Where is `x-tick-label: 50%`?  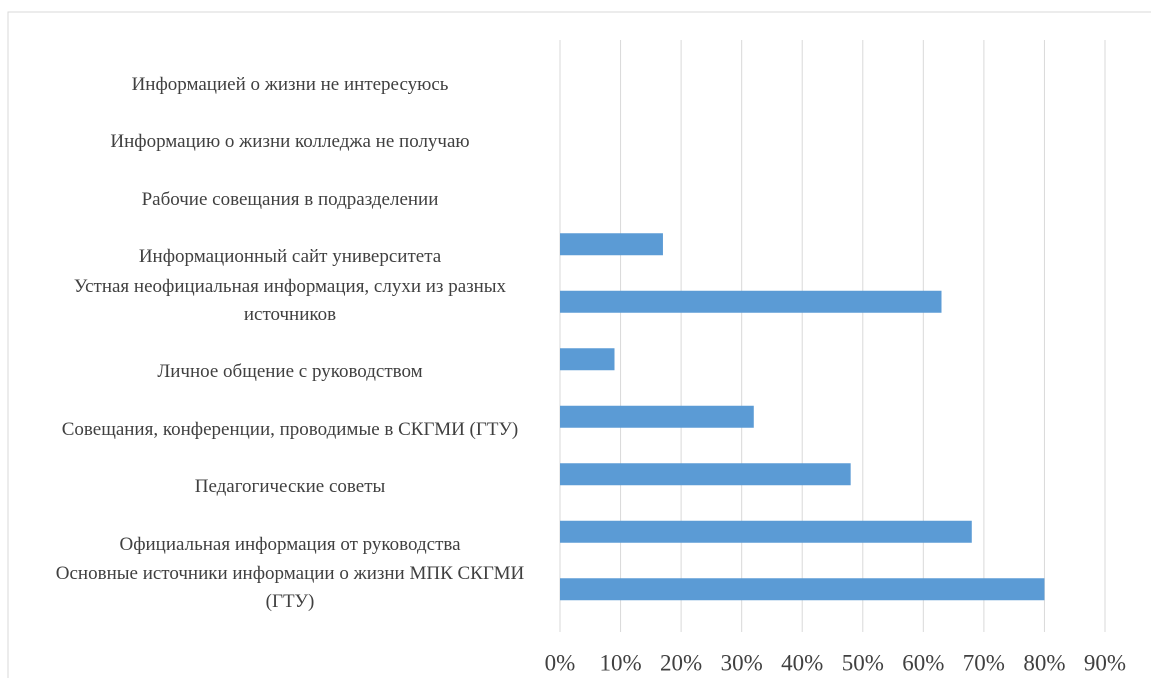
x-tick-label: 50% is located at coordinates (863, 662).